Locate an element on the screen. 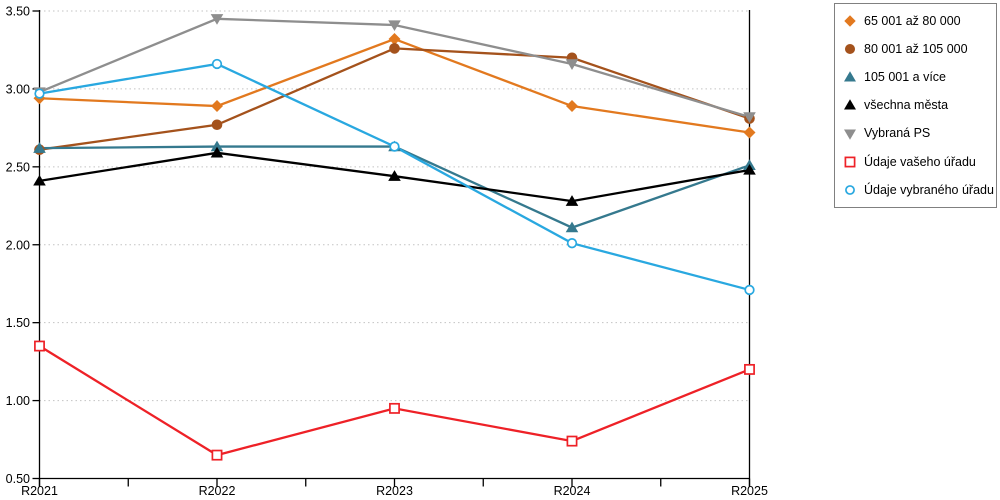 This screenshot has width=1000, height=500. legend-item-label: 80 001 až 105 000 is located at coordinates (916, 48).